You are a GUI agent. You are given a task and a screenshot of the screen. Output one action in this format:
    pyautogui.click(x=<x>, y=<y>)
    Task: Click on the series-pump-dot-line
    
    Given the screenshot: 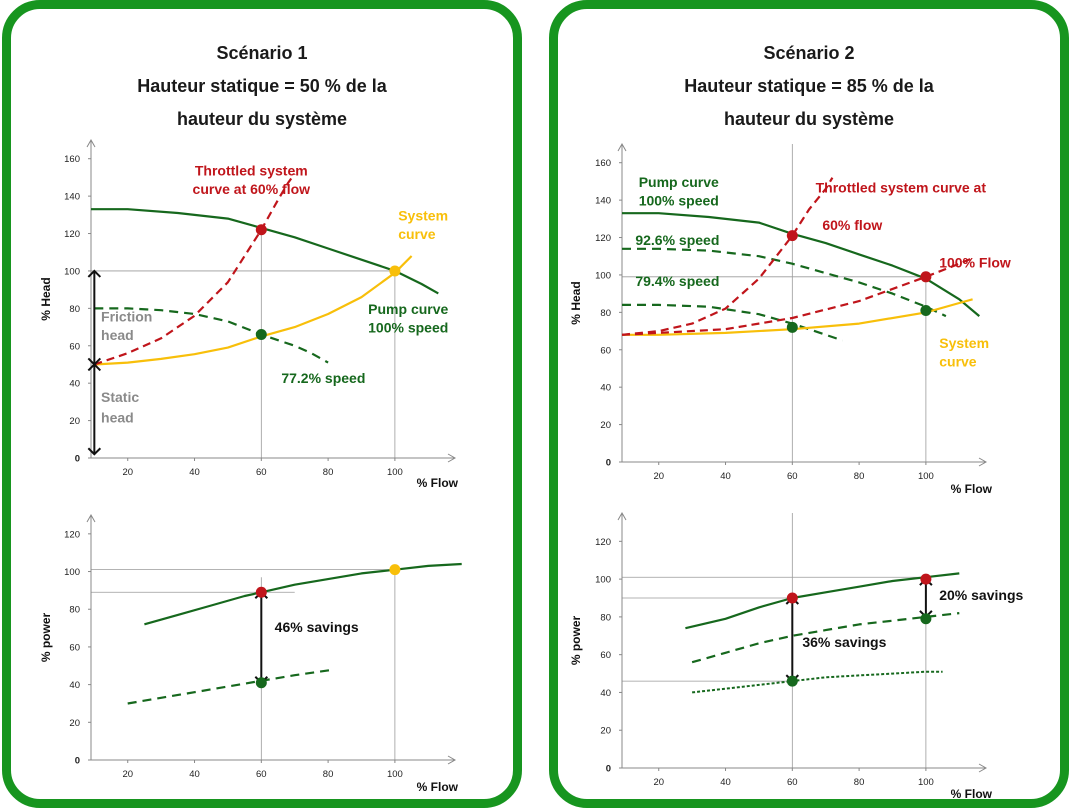 What is the action you would take?
    pyautogui.click(x=817, y=682)
    